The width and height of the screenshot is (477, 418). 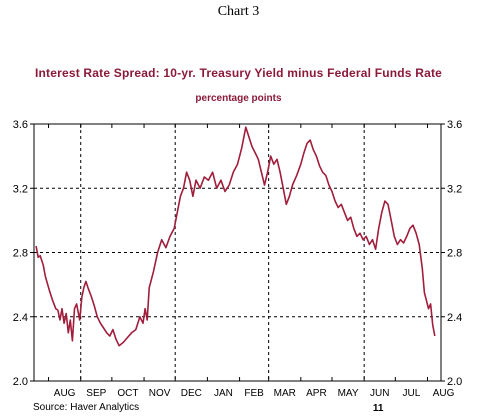 What do you see at coordinates (160, 393) in the screenshot?
I see `x-tick-label: NOV` at bounding box center [160, 393].